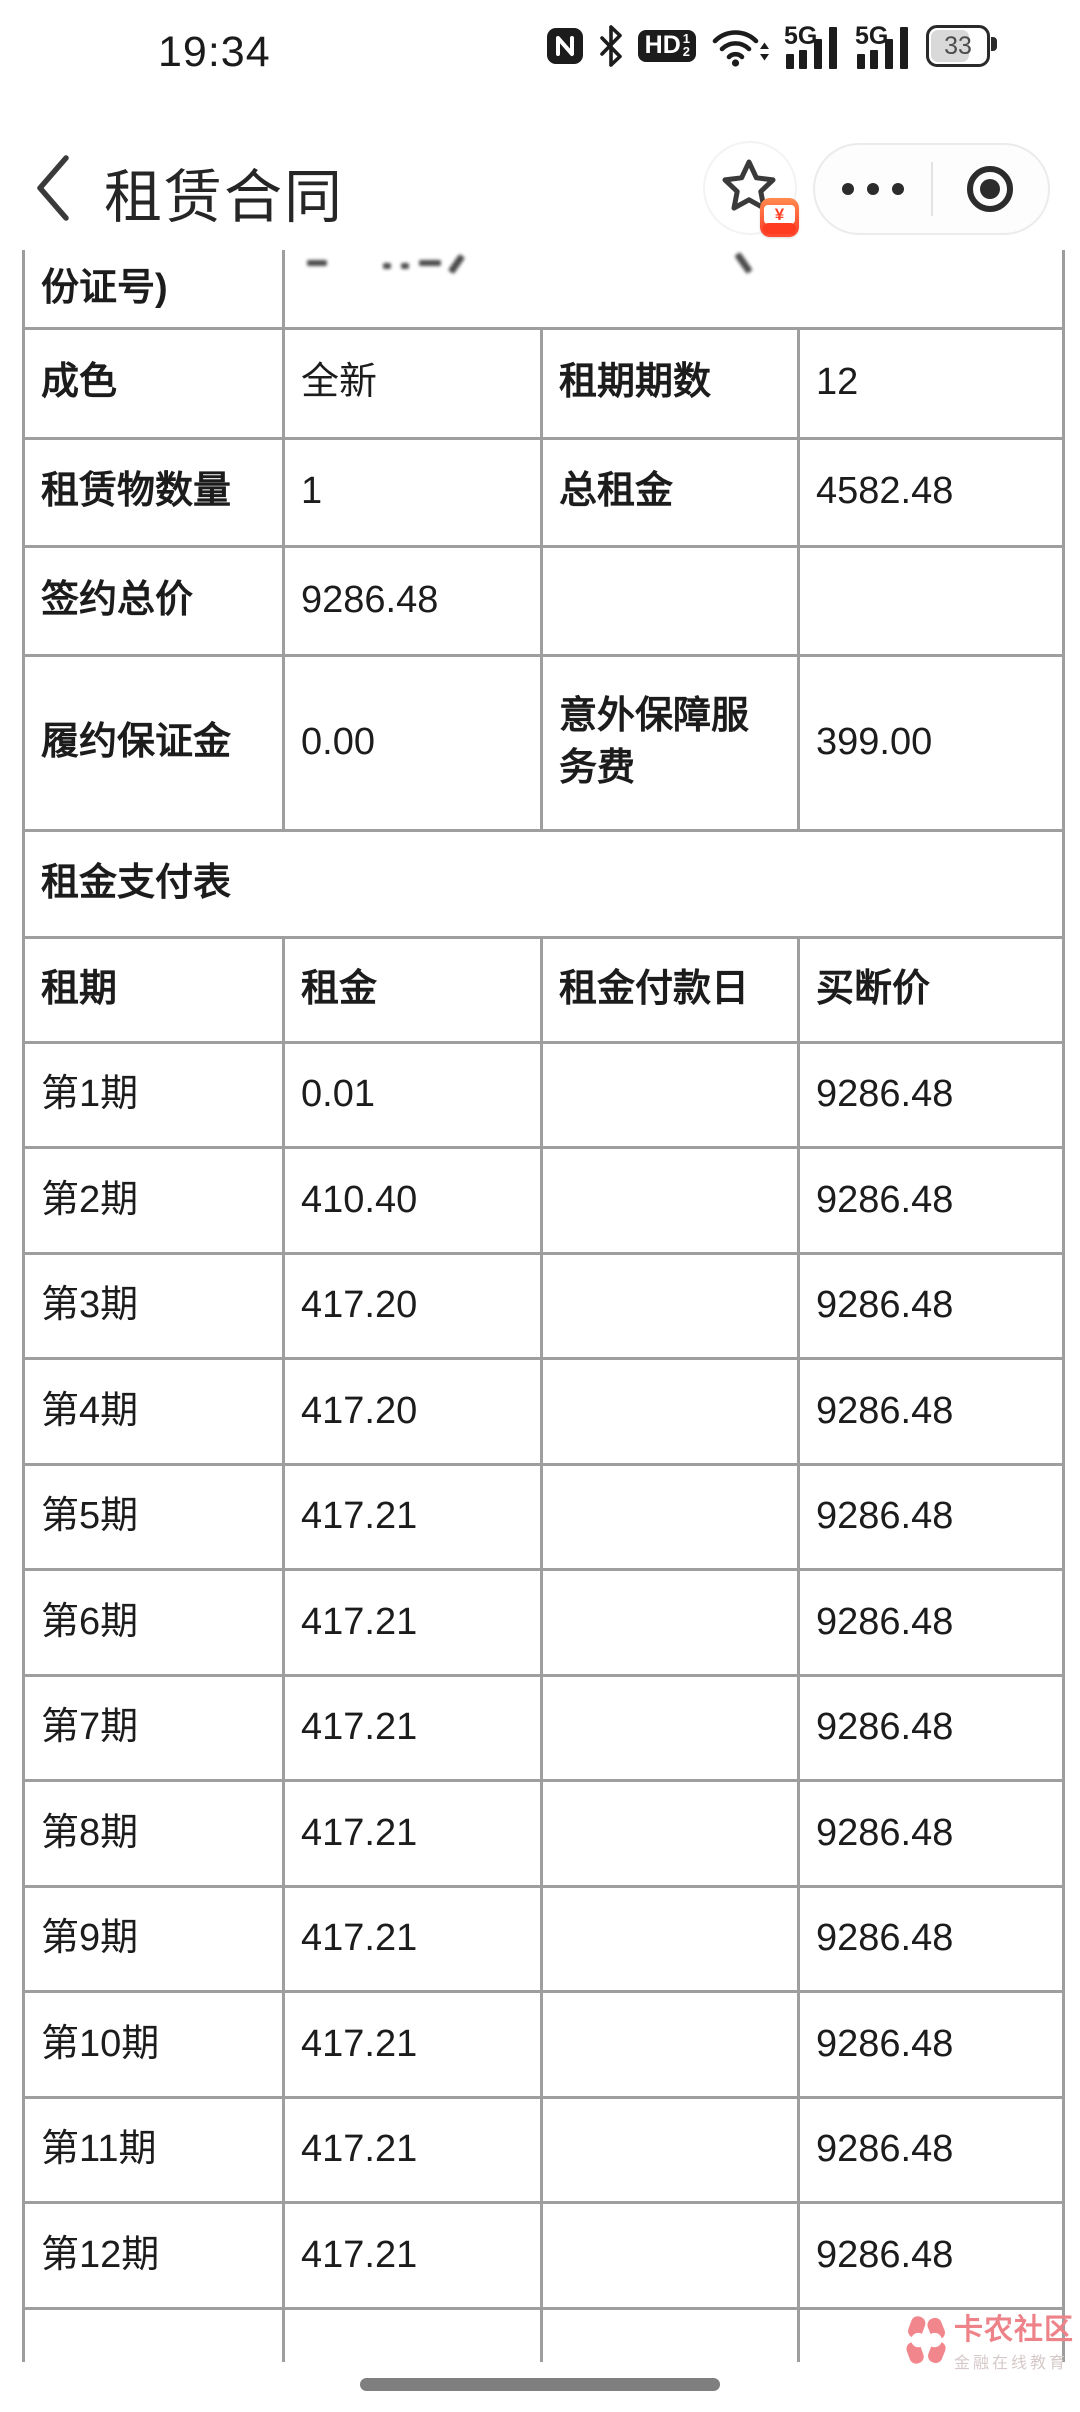  I want to click on cell-period: 第3期, so click(153, 1305).